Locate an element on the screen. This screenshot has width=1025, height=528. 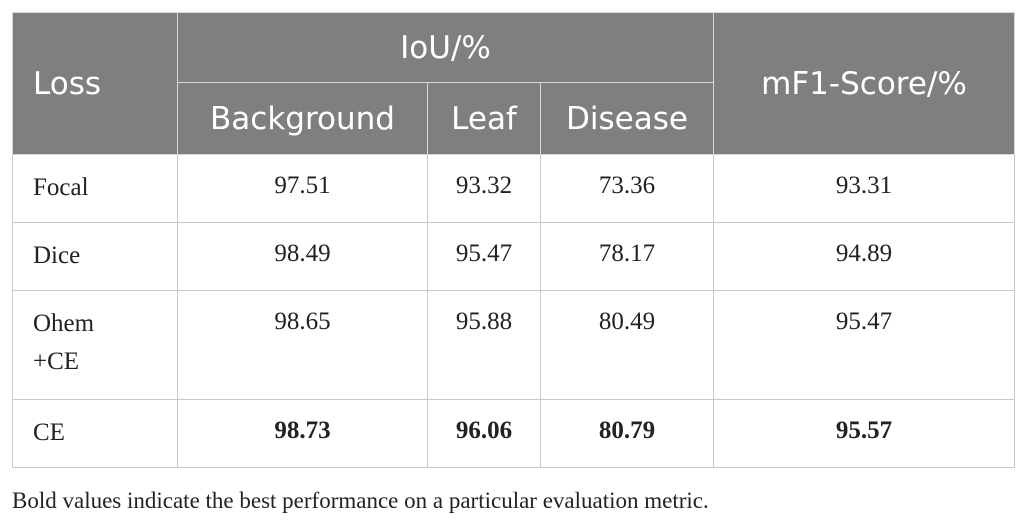
header-background: Background is located at coordinates (302, 118).